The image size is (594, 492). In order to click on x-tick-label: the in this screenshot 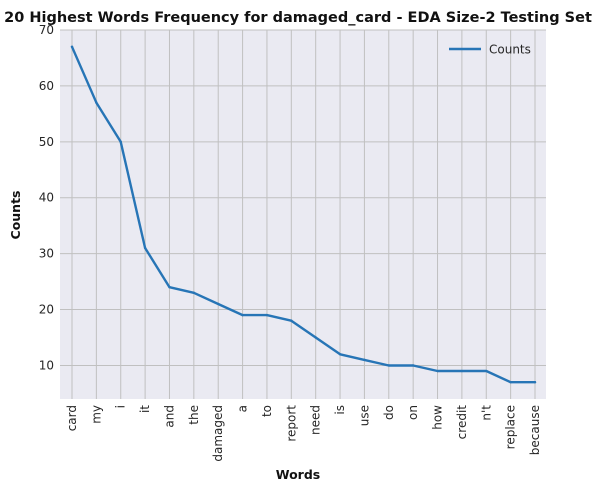, I will do `click(194, 415)`.